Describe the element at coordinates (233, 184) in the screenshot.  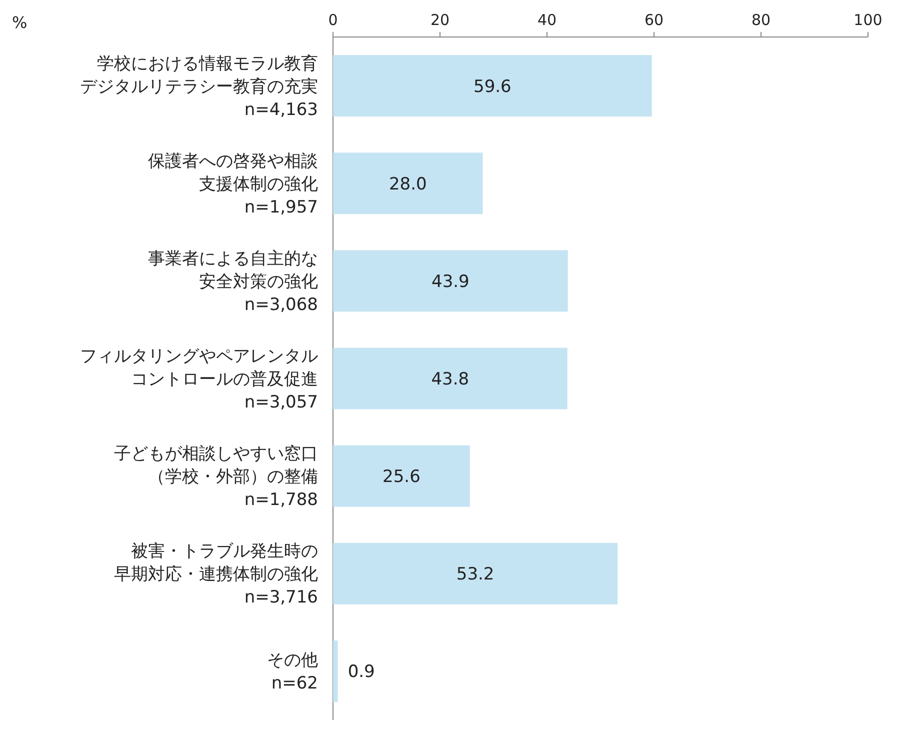
I see `y-tick-label: 保護者への啓発や相談支援体制の強化 n=1,957` at that location.